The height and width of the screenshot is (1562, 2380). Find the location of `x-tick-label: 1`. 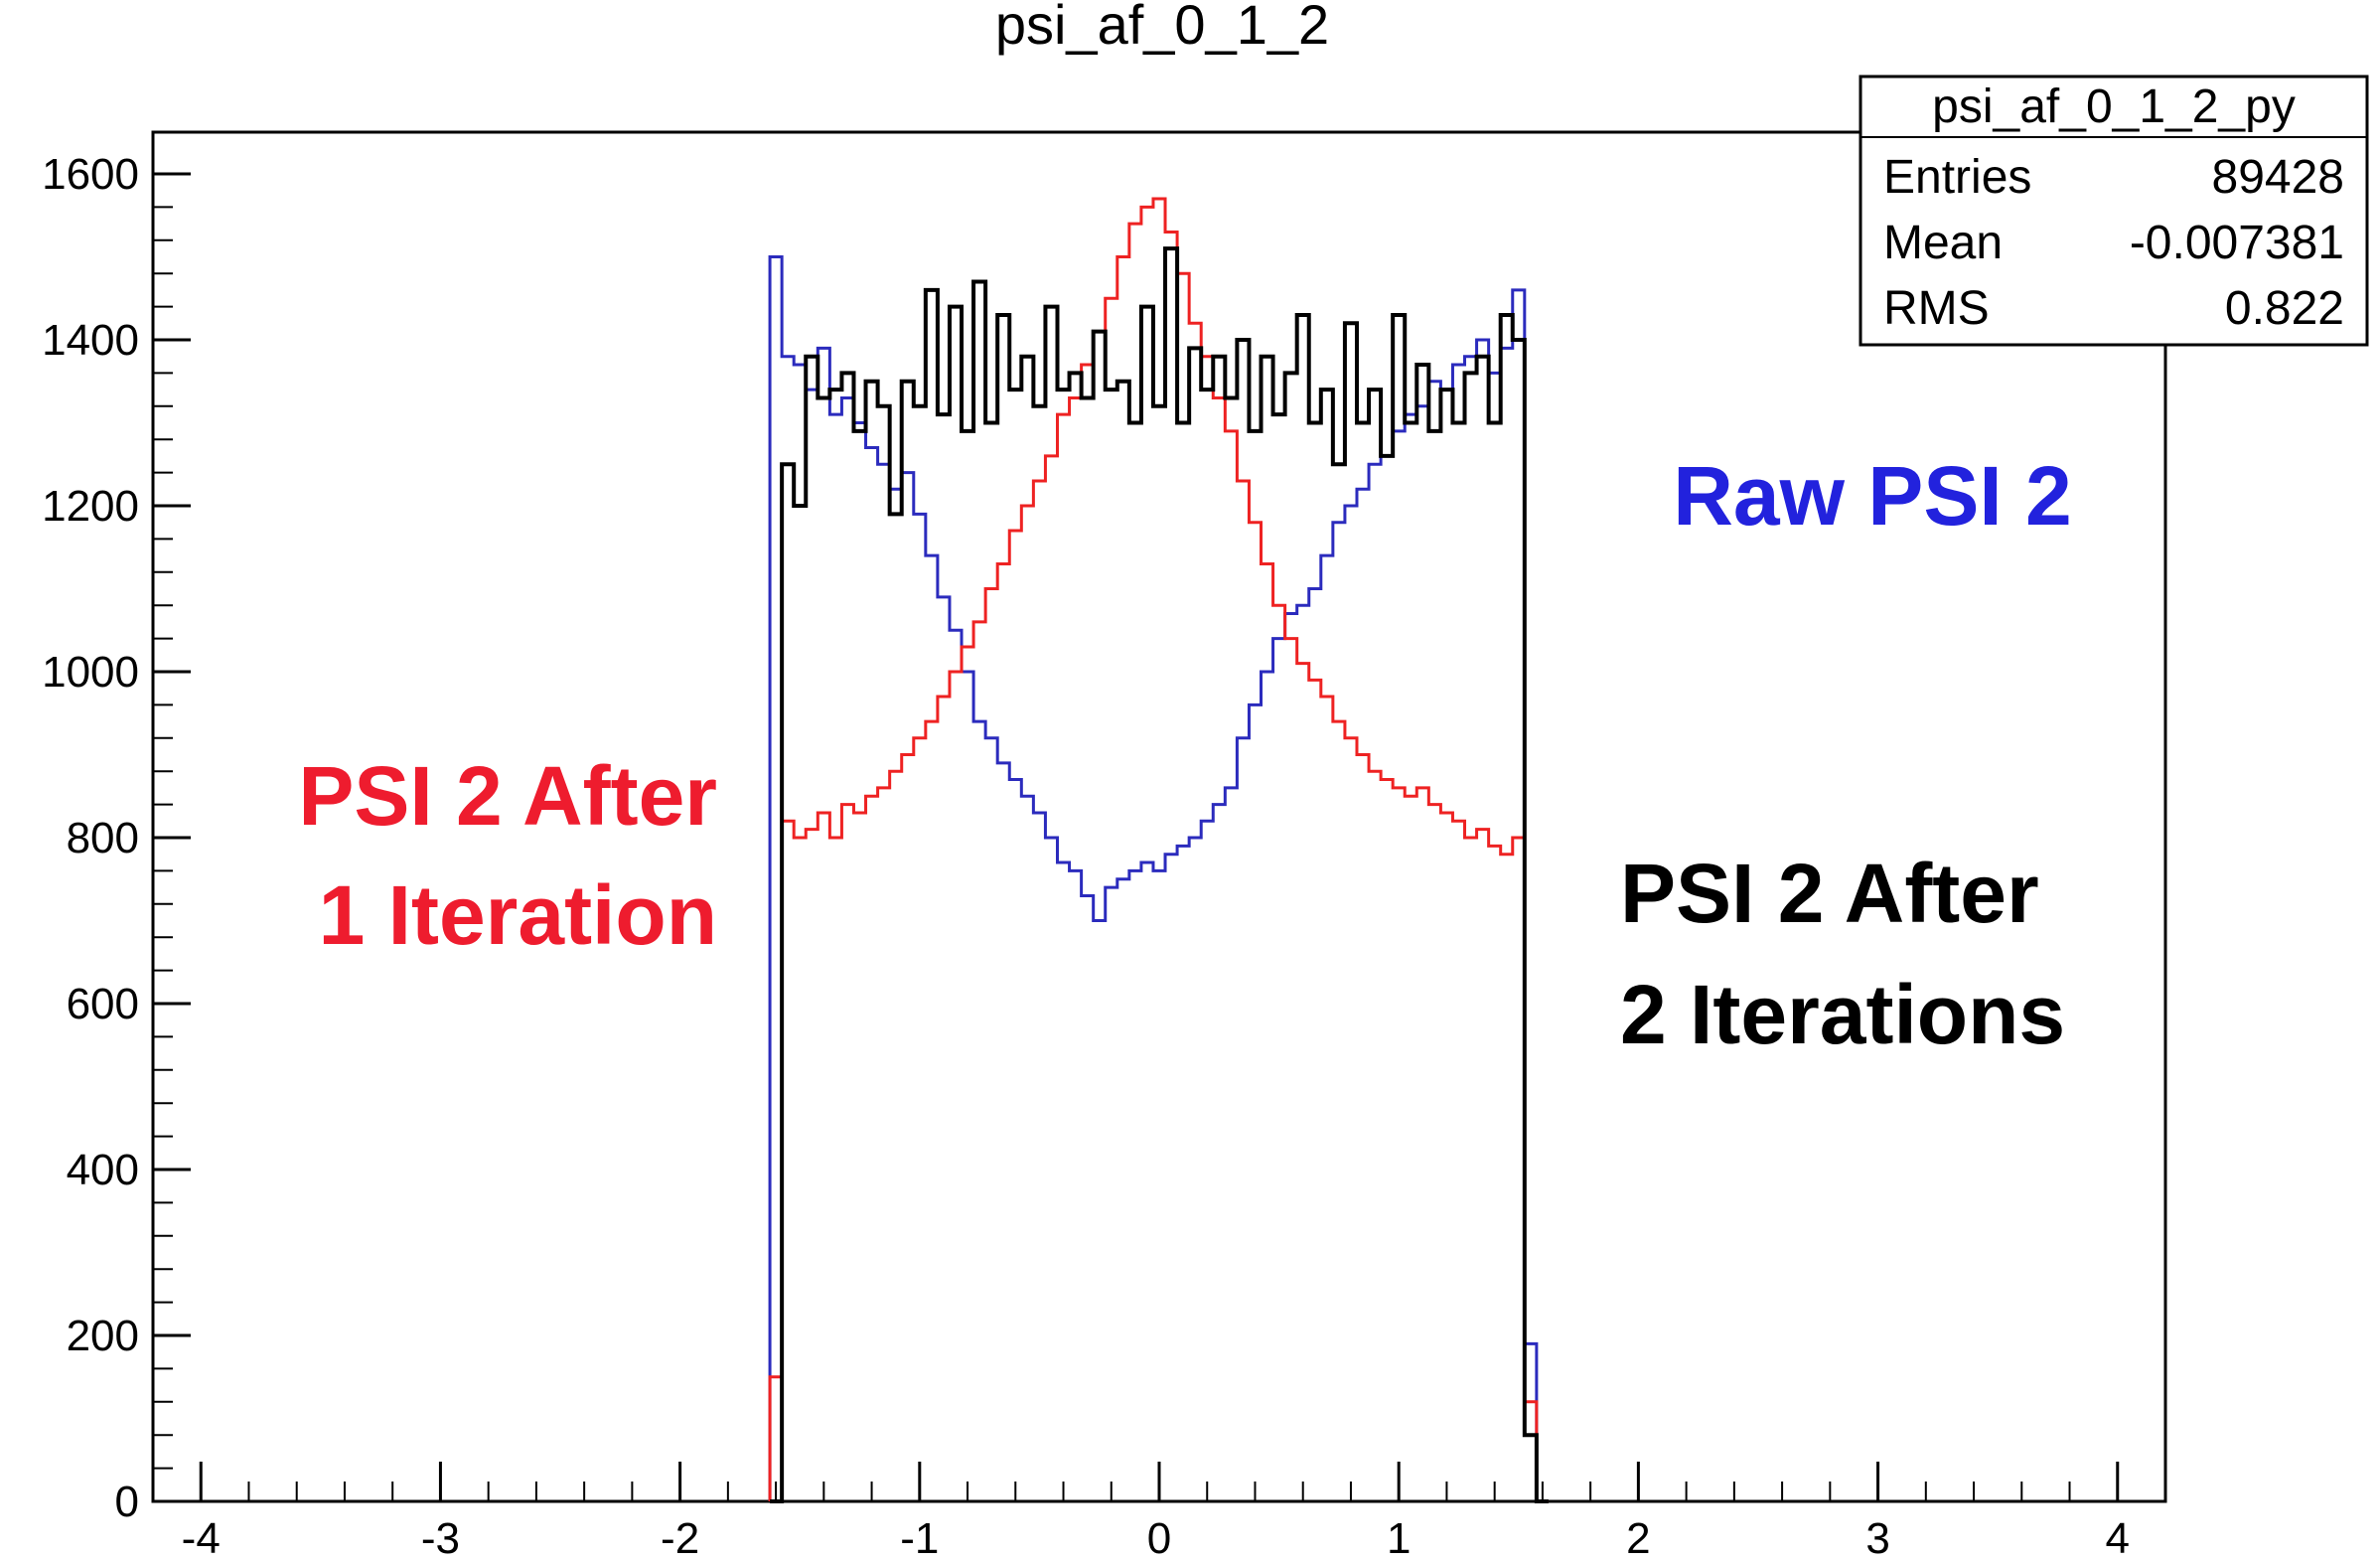

x-tick-label: 1 is located at coordinates (1399, 1538).